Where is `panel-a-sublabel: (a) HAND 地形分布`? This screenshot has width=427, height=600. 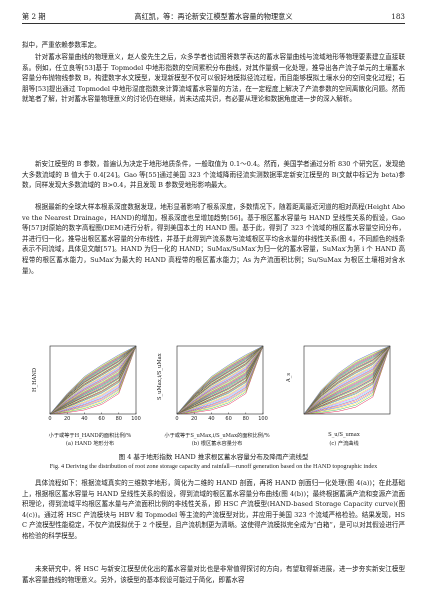 panel-a-sublabel: (a) HAND 地形分布 is located at coordinates (90, 444).